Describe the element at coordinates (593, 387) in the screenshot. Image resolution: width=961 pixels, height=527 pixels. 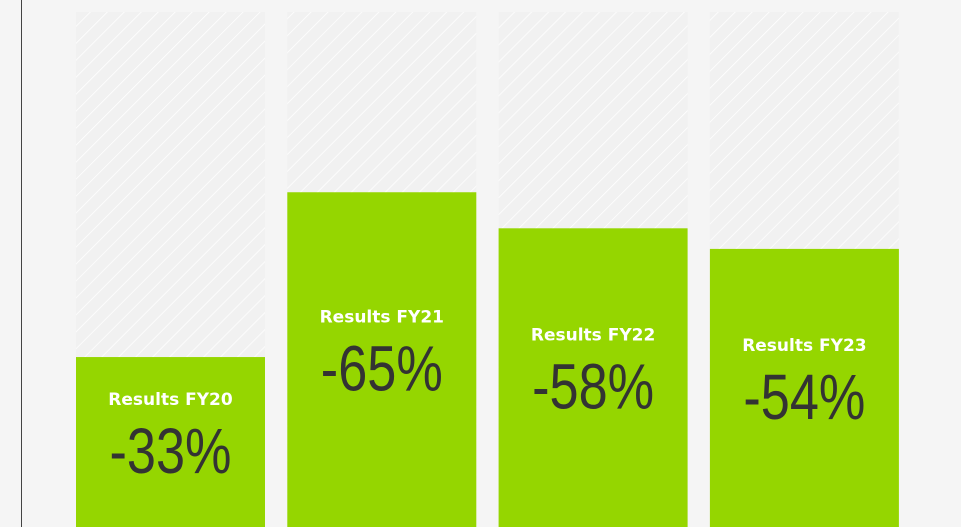
I see `value-label: -58%` at that location.